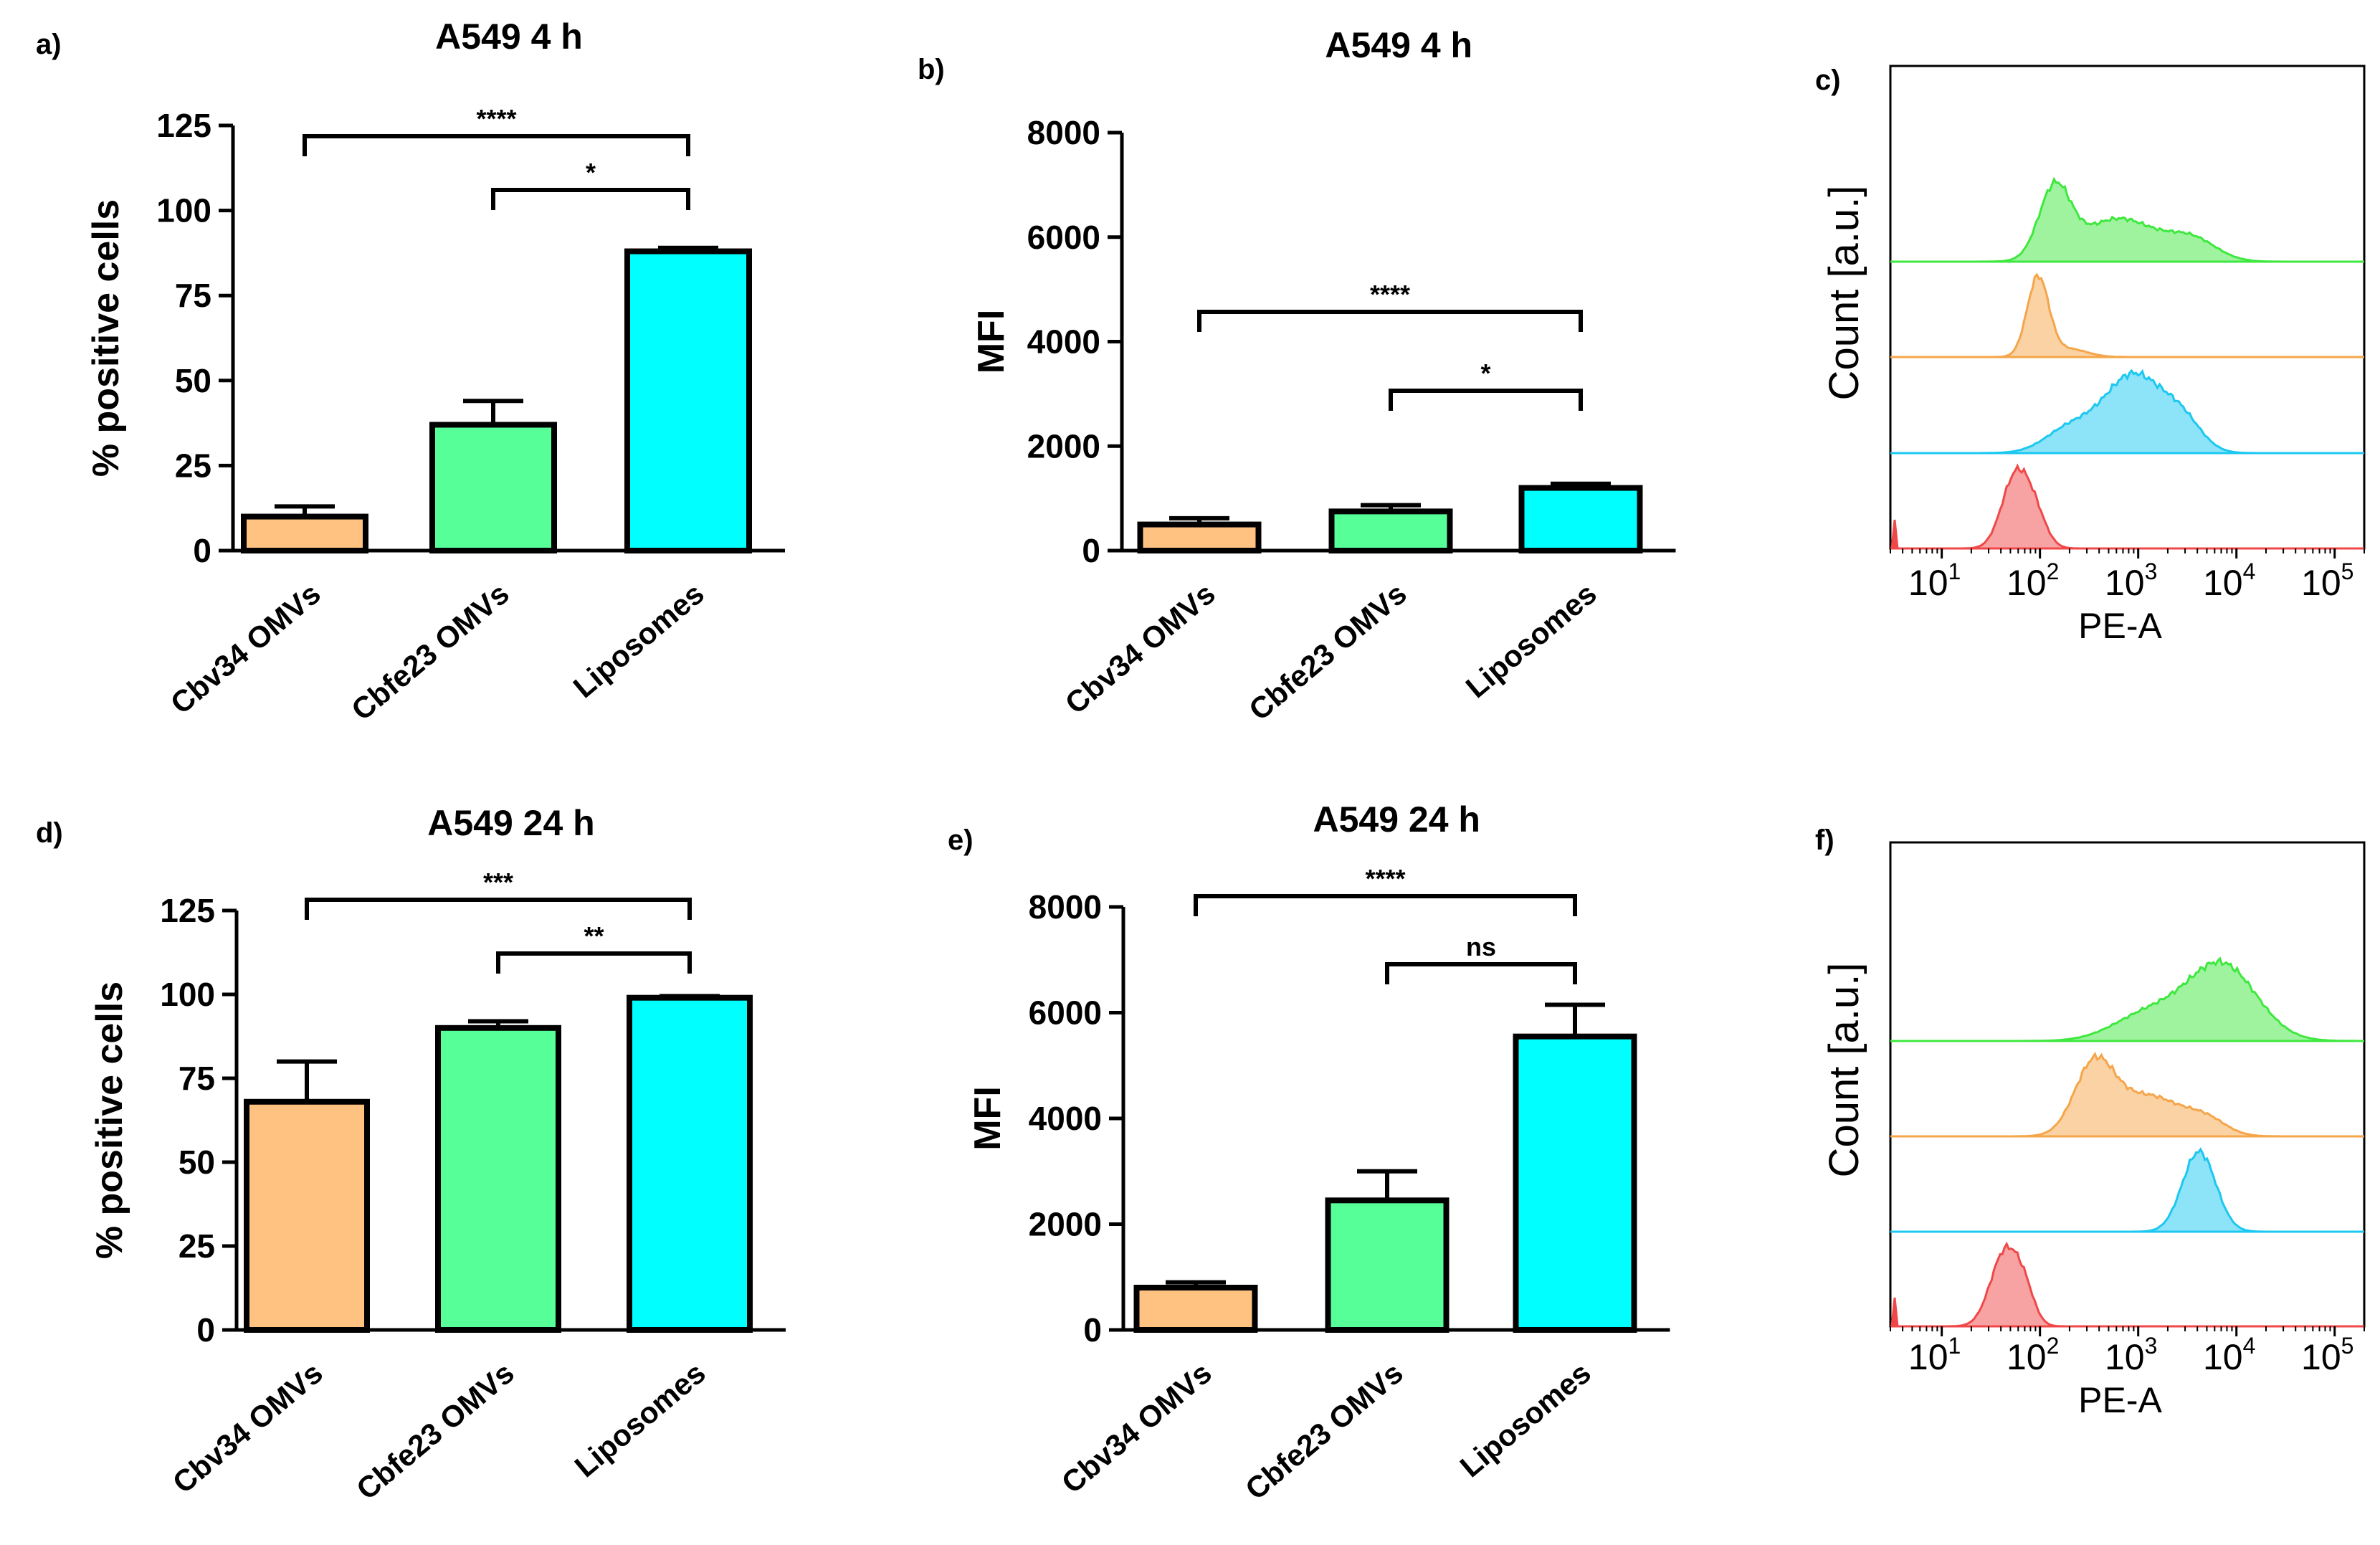 The width and height of the screenshot is (2380, 1545). I want to click on significance-label: **, so click(594, 936).